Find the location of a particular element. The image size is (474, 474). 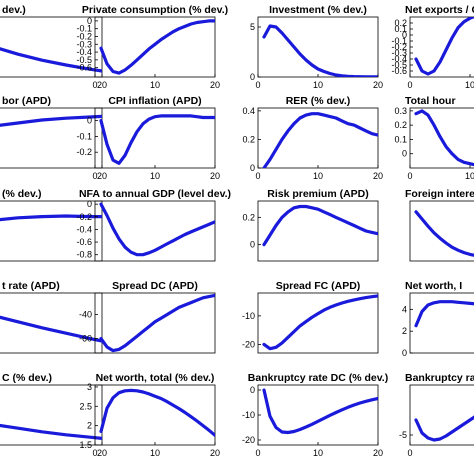

panel-03-series-line is located at coordinates (320, 50).